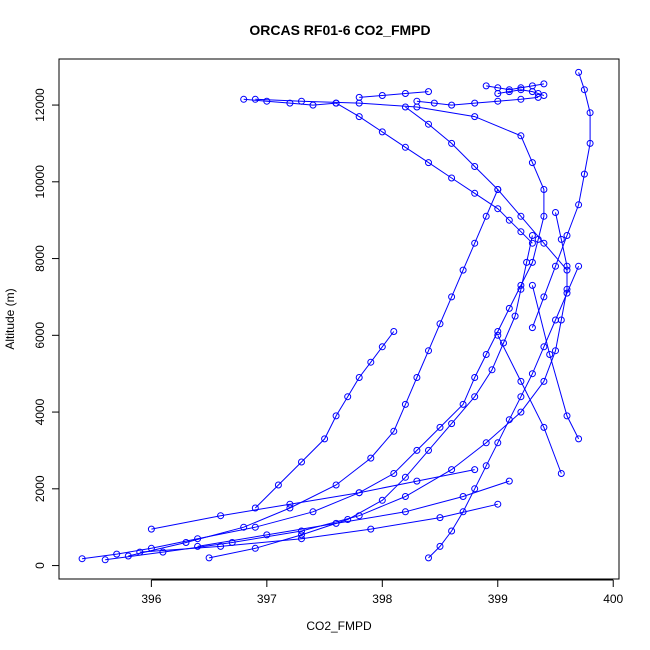  I want to click on x-tick-label: 399, so click(498, 599).